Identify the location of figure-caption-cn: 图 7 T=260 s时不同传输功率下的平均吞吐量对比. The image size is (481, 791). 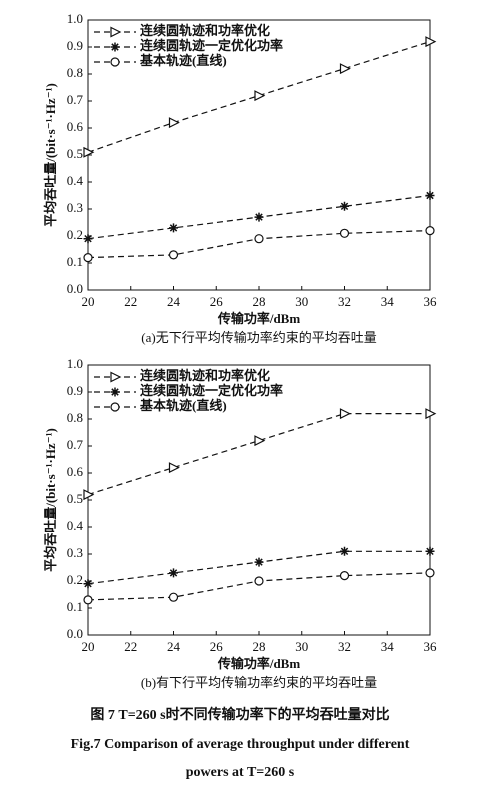
(239, 714).